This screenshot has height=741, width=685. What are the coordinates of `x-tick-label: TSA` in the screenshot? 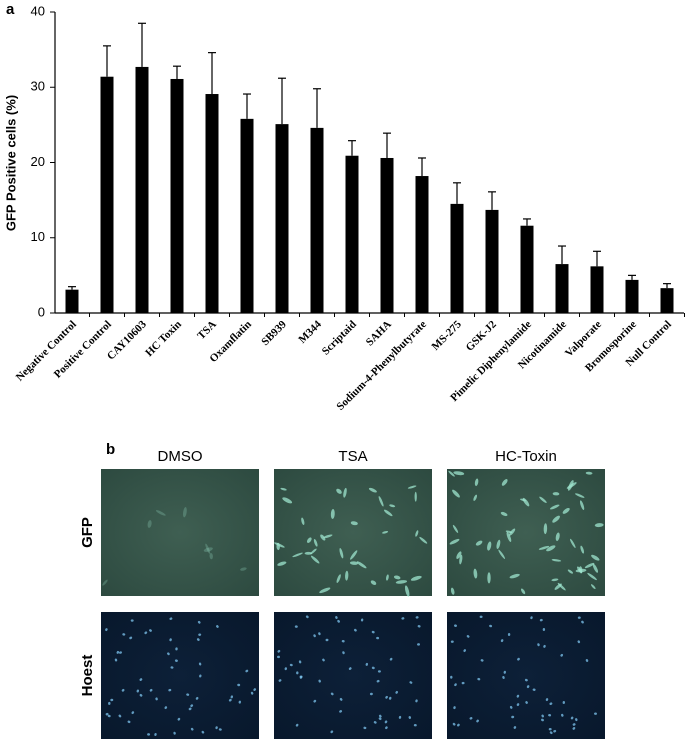 It's located at (207, 330).